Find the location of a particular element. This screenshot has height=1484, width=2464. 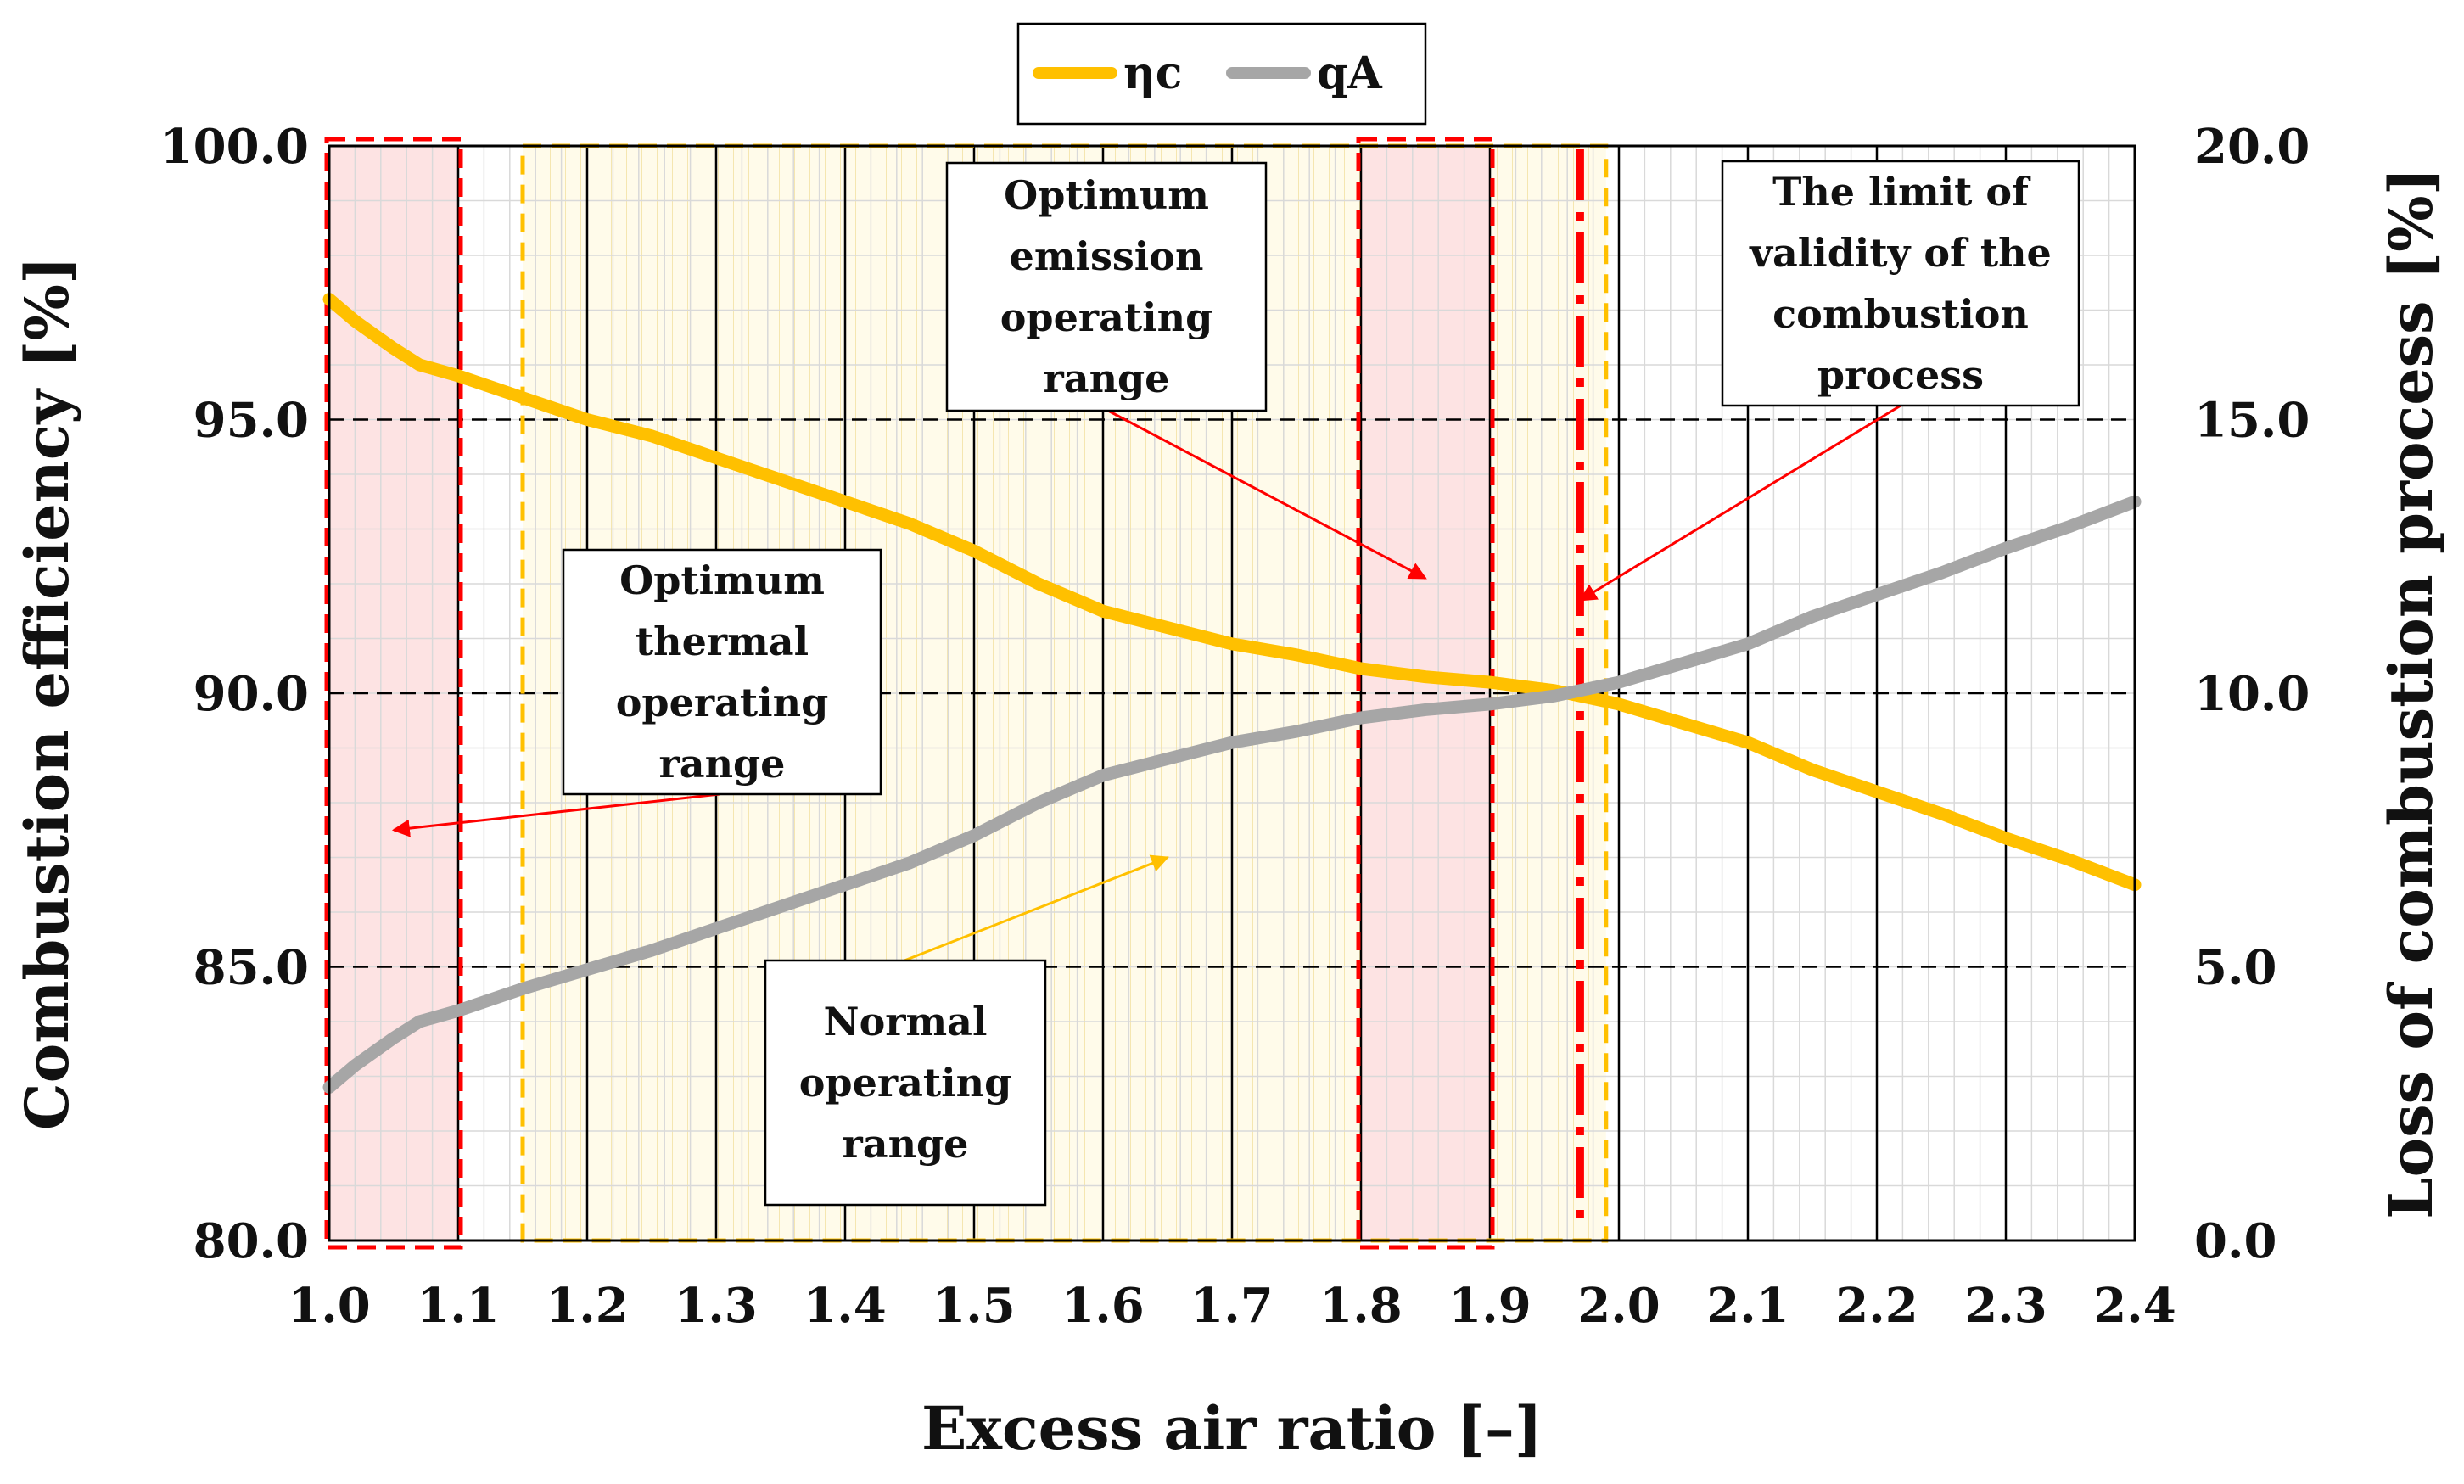

y-tick-label: 90.0 is located at coordinates (251, 694).